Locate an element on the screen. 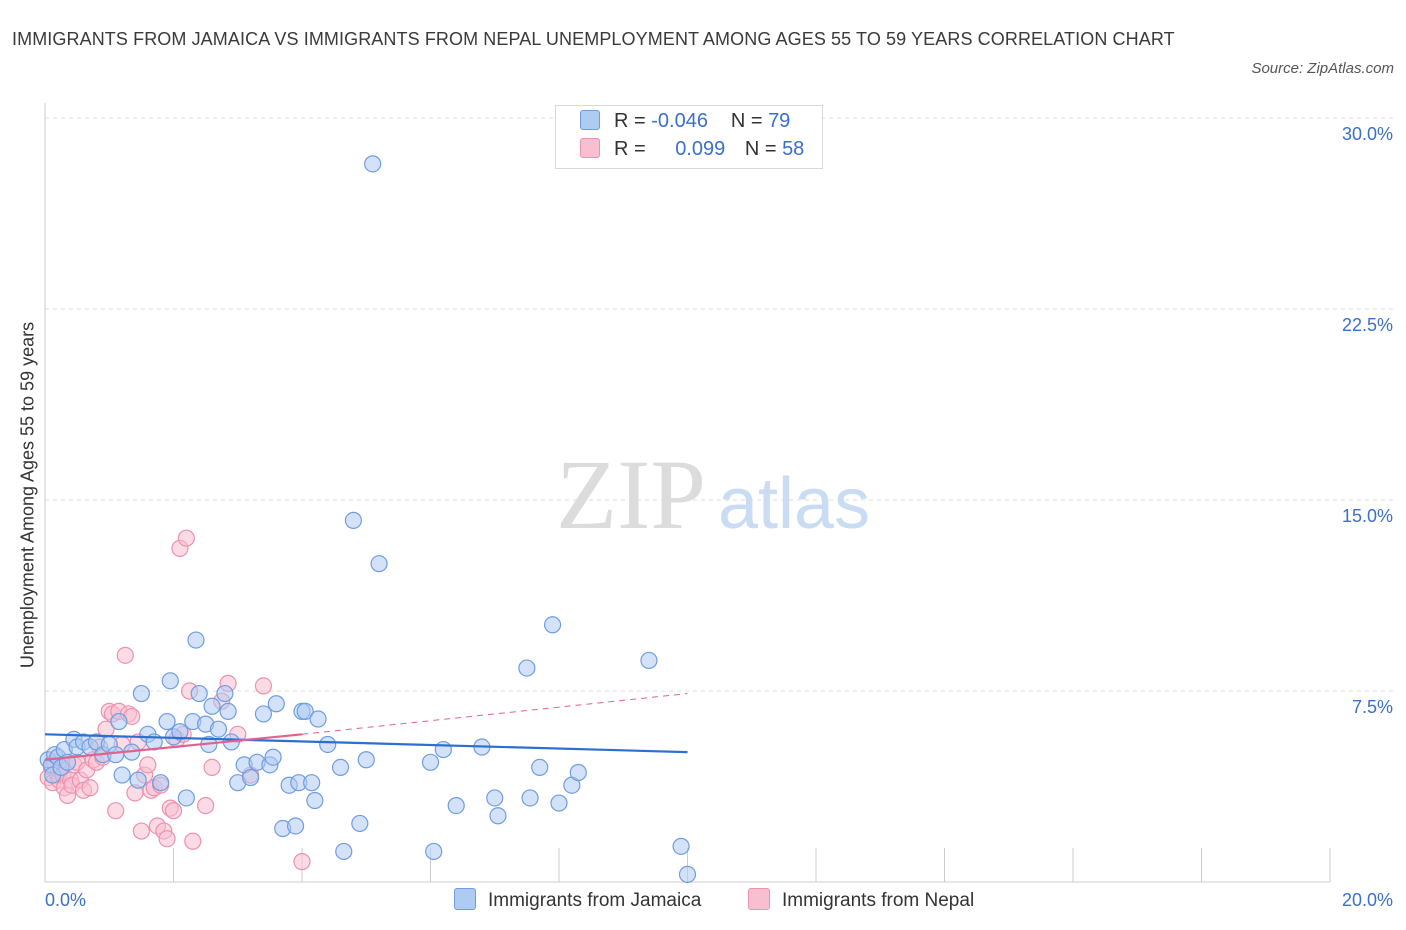  jamaica-trendline is located at coordinates (366, 743).